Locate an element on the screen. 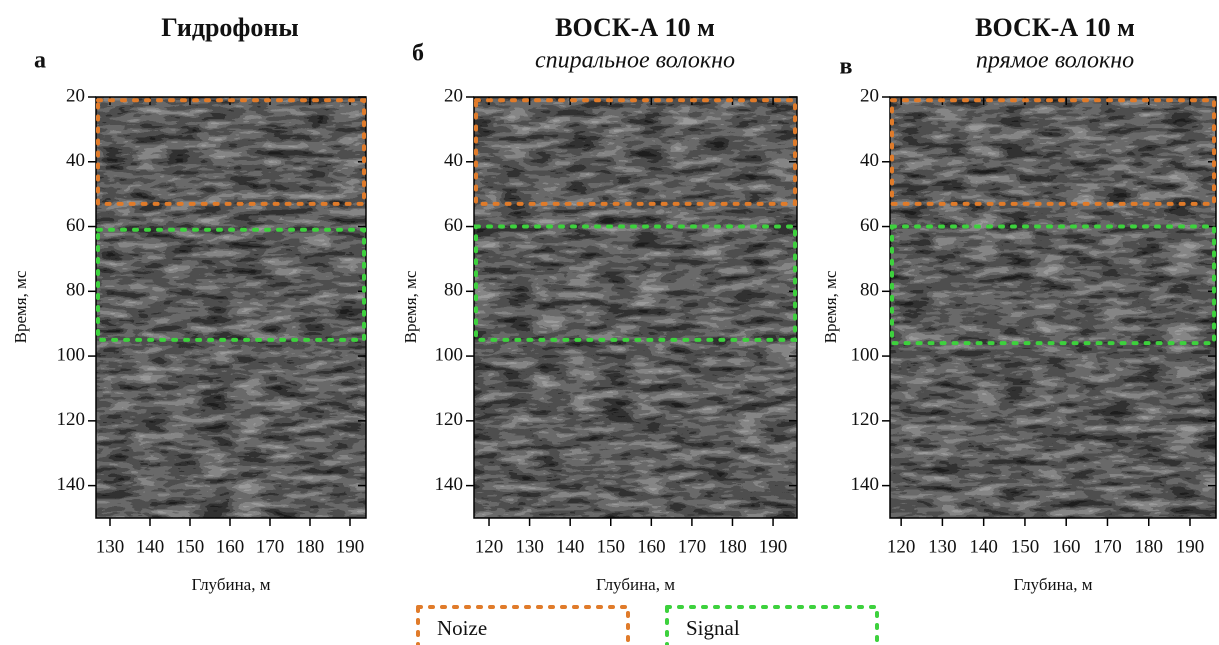 This screenshot has height=645, width=1219. legend-label: Noize is located at coordinates (462, 628).